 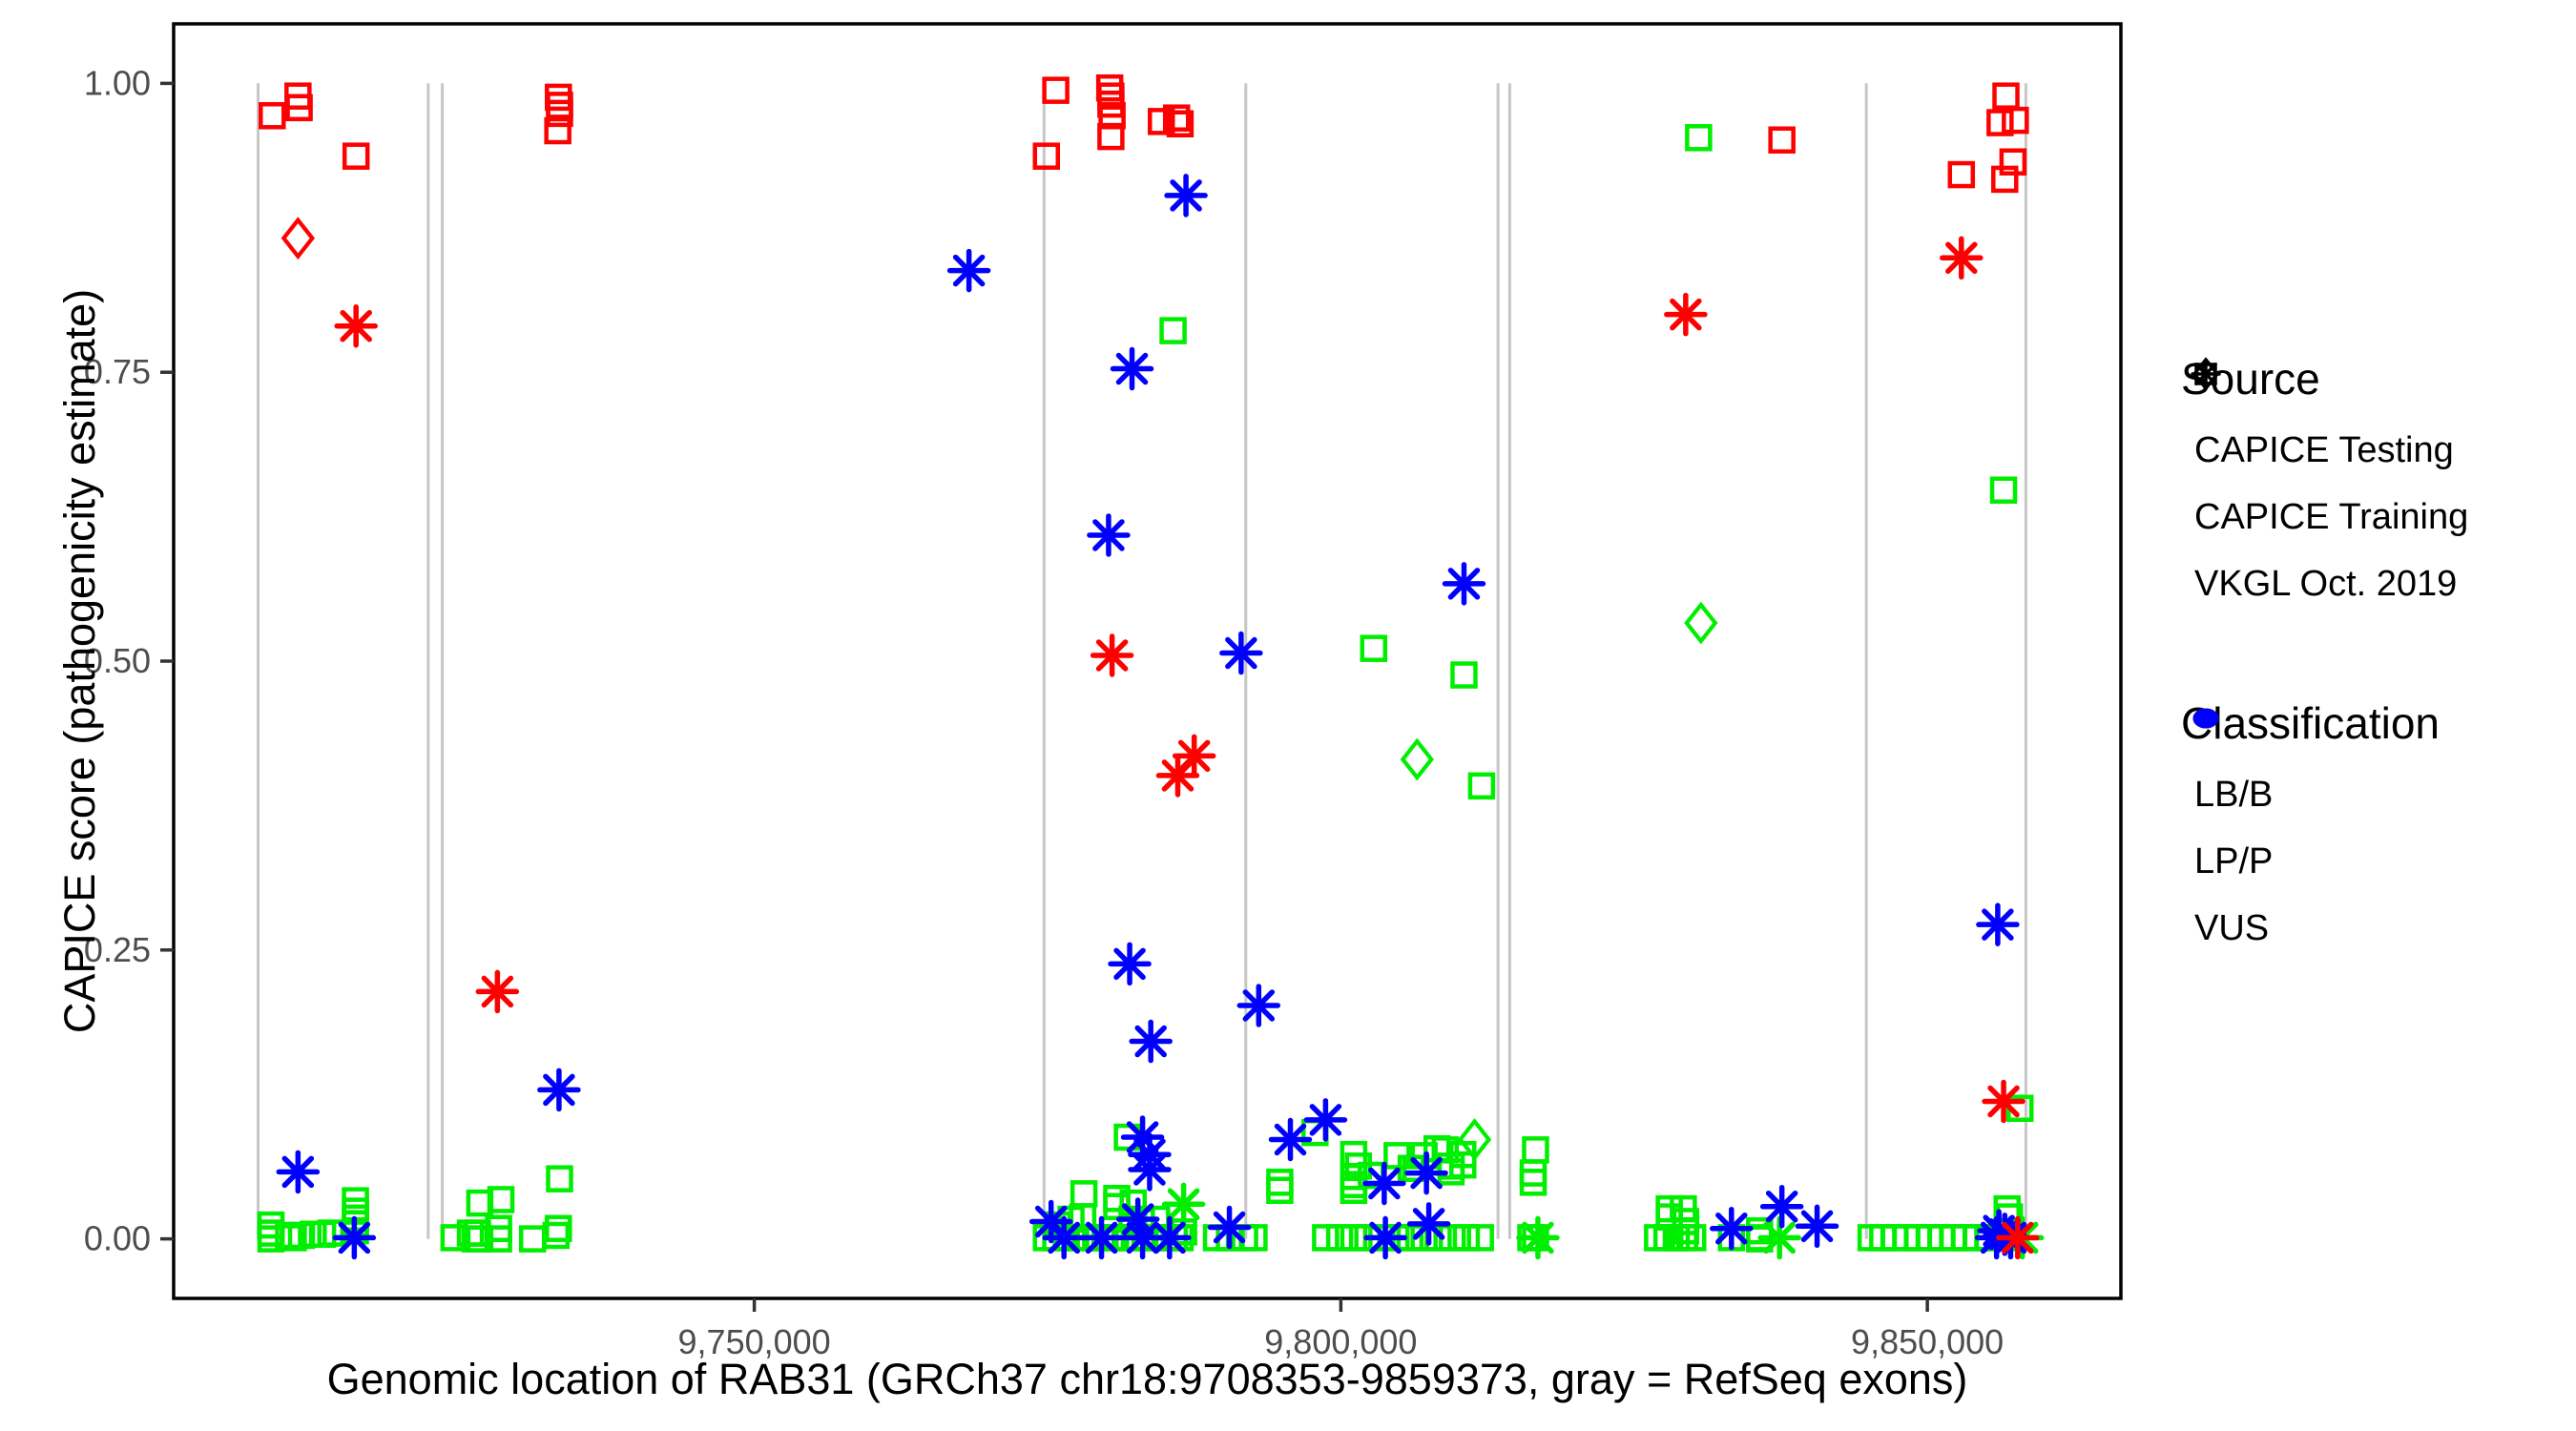 What do you see at coordinates (2205, 718) in the screenshot?
I see `dot-icon` at bounding box center [2205, 718].